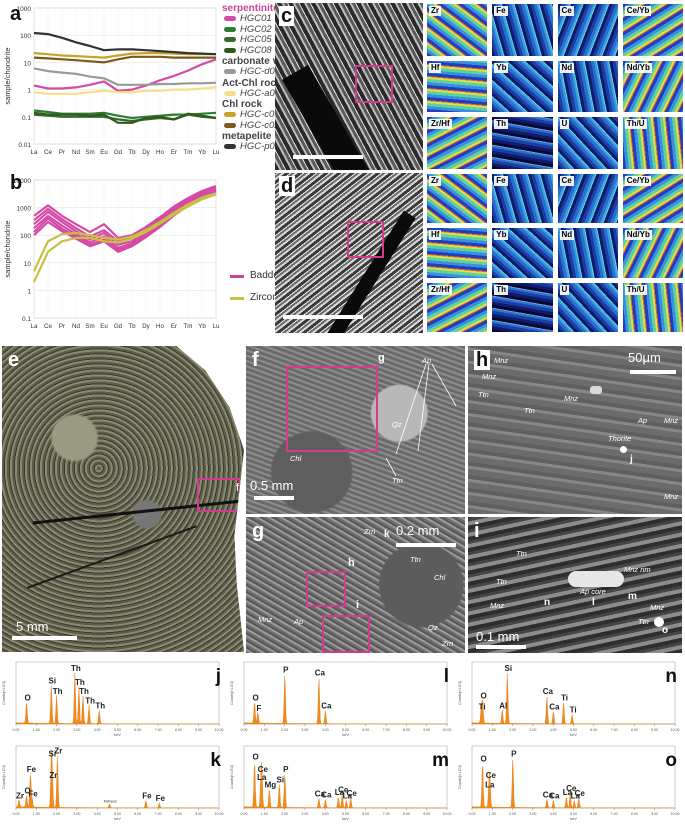 The image size is (685, 827). What do you see at coordinates (522, 86) in the screenshot?
I see `element-map-yb: Yb` at bounding box center [522, 86].